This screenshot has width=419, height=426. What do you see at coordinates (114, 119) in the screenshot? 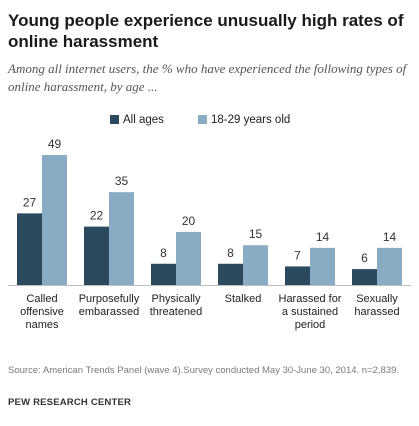
I see `legend-swatch-all-ages` at bounding box center [114, 119].